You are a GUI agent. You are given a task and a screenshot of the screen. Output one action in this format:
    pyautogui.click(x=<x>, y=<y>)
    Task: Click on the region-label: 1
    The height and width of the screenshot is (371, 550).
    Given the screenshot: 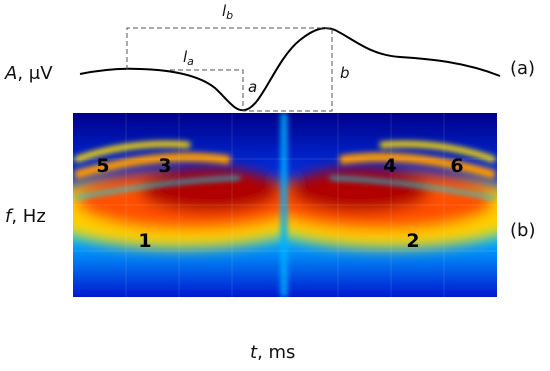 What is the action you would take?
    pyautogui.click(x=144, y=241)
    